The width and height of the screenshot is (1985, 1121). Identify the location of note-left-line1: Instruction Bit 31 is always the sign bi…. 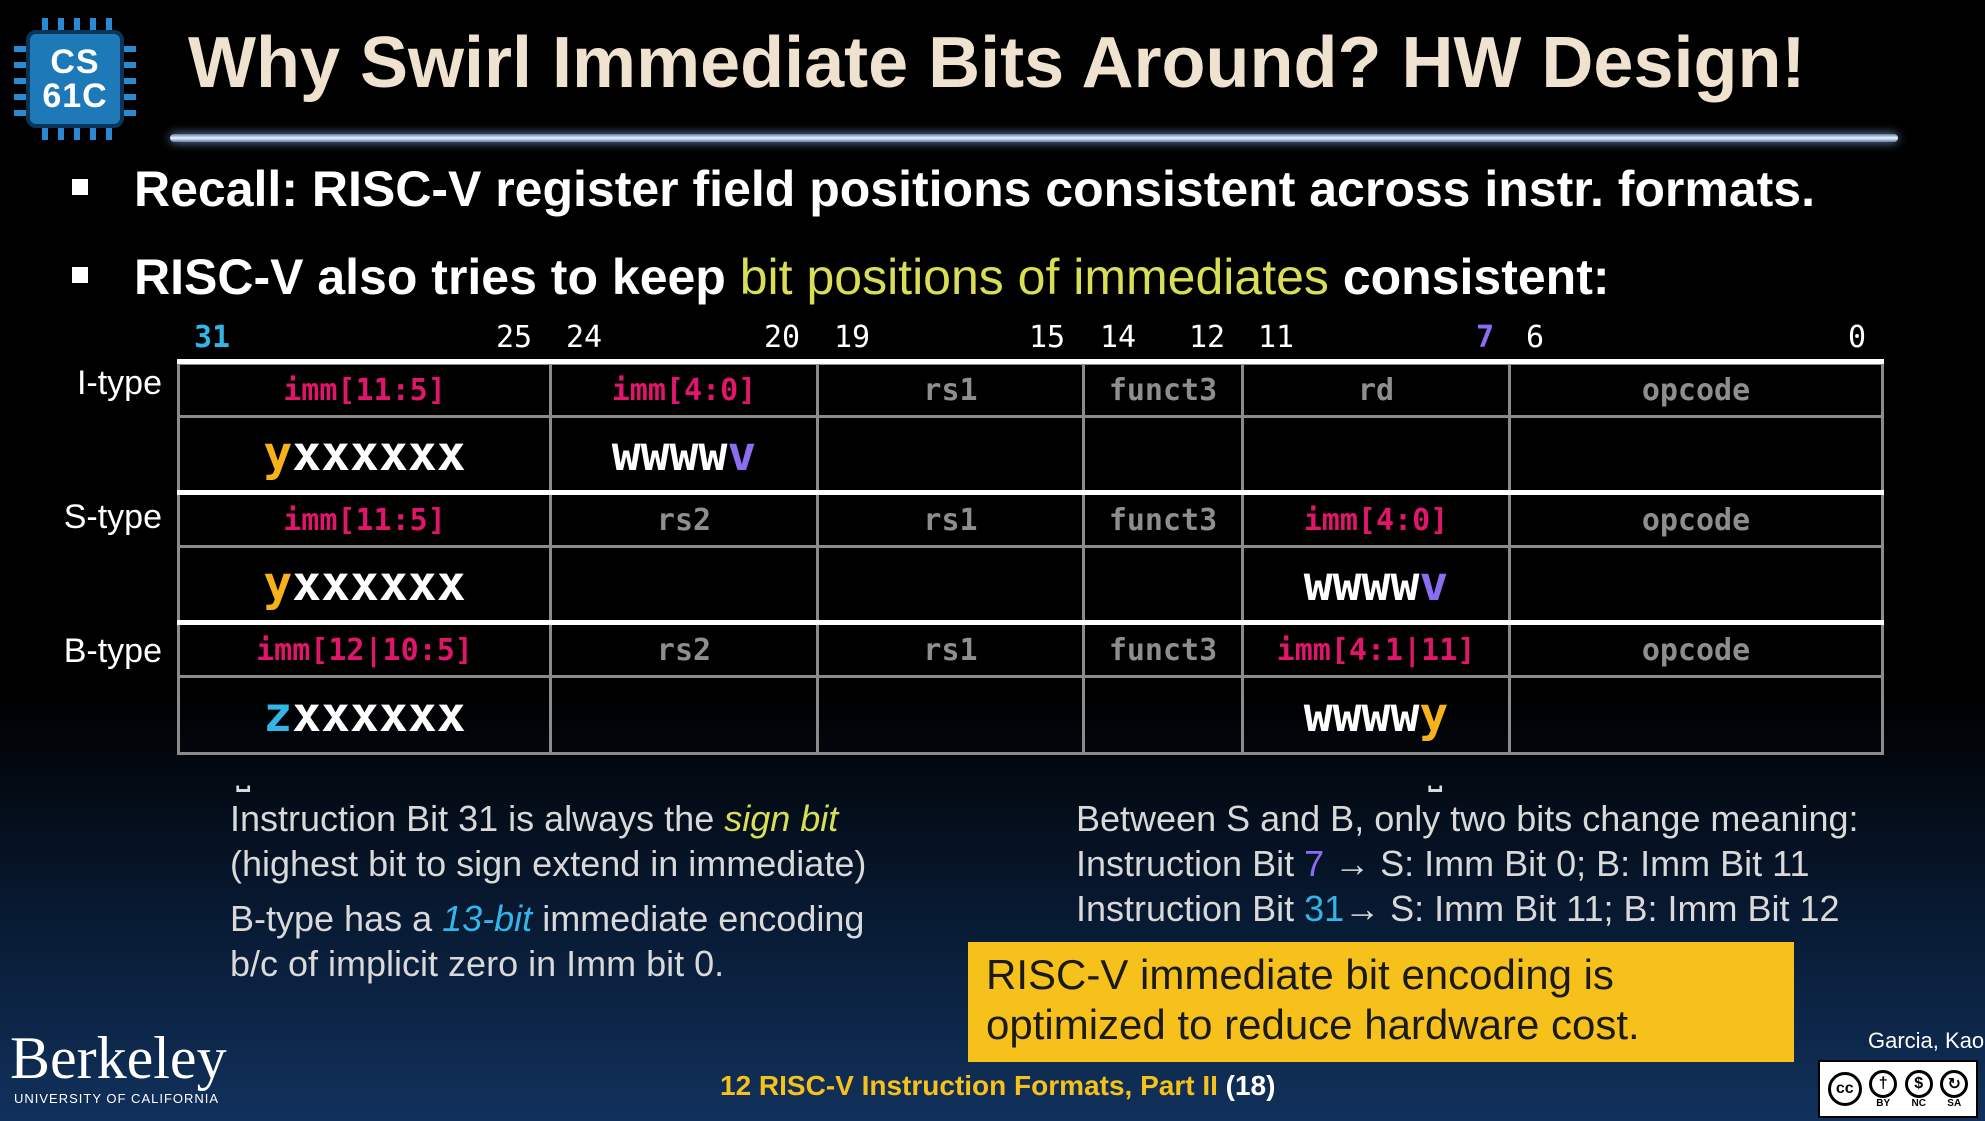
(534, 818).